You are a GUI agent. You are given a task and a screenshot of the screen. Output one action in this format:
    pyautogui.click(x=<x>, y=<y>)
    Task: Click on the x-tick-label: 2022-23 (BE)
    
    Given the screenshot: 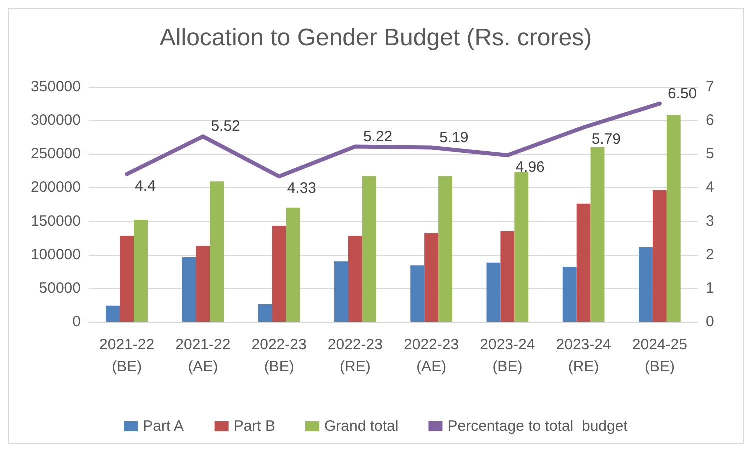 What is the action you would take?
    pyautogui.click(x=279, y=356)
    